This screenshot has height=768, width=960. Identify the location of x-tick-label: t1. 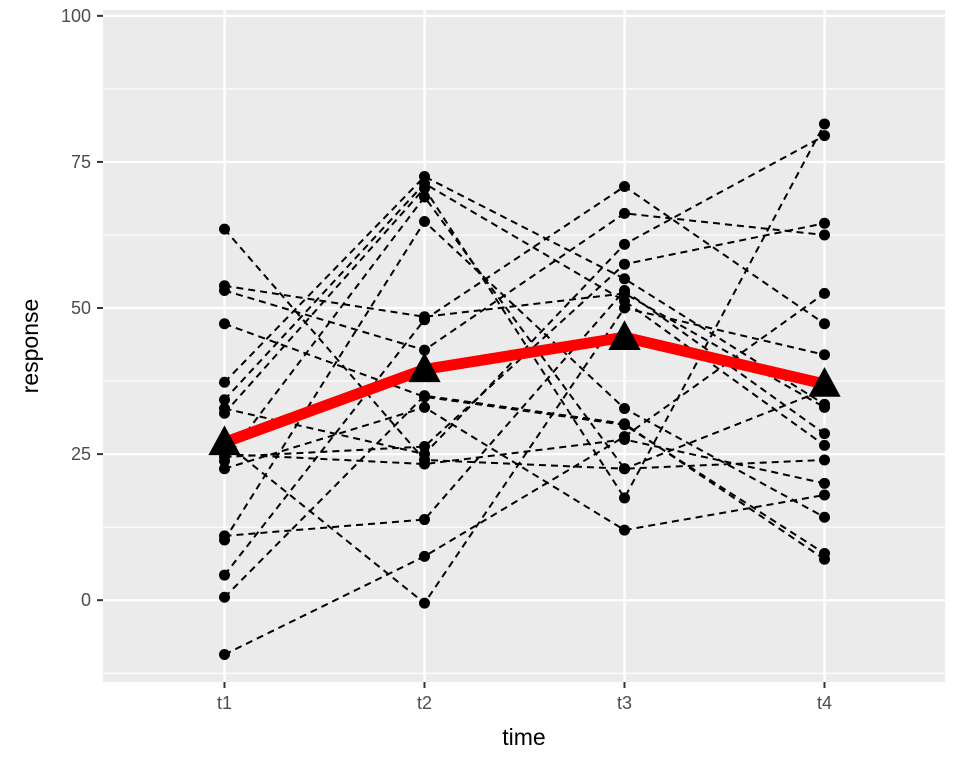
(224, 703).